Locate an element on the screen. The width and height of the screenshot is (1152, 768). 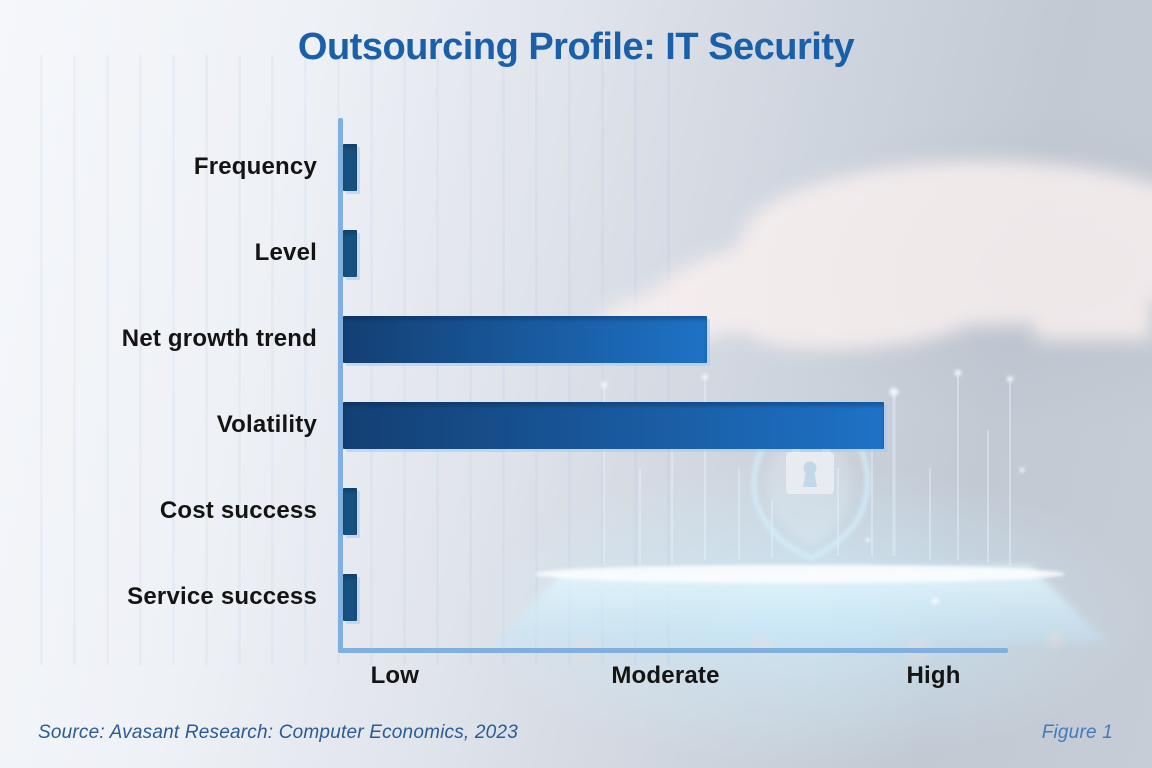
y-axis-line is located at coordinates (340, 385).